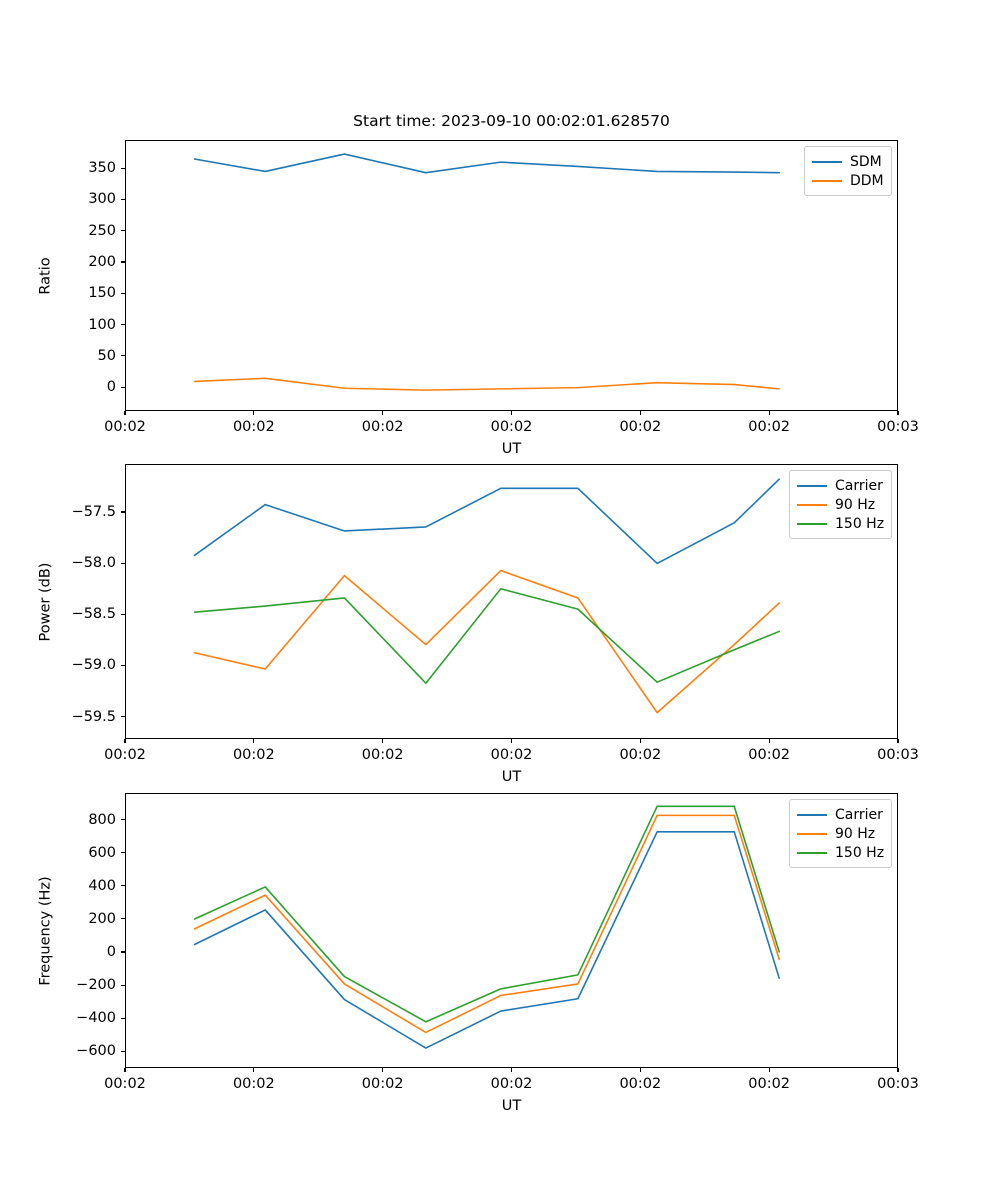 Image resolution: width=1000 pixels, height=1200 pixels. What do you see at coordinates (111, 387) in the screenshot?
I see `y-tick-label: 0` at bounding box center [111, 387].